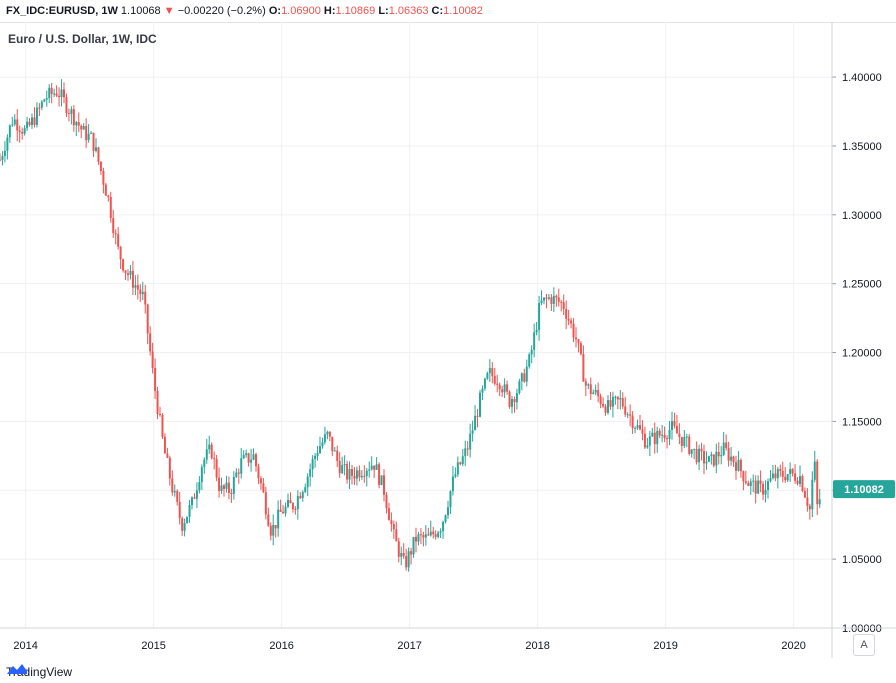 The height and width of the screenshot is (683, 896). Describe the element at coordinates (862, 629) in the screenshot. I see `y-tick-label: 1.00000` at that location.